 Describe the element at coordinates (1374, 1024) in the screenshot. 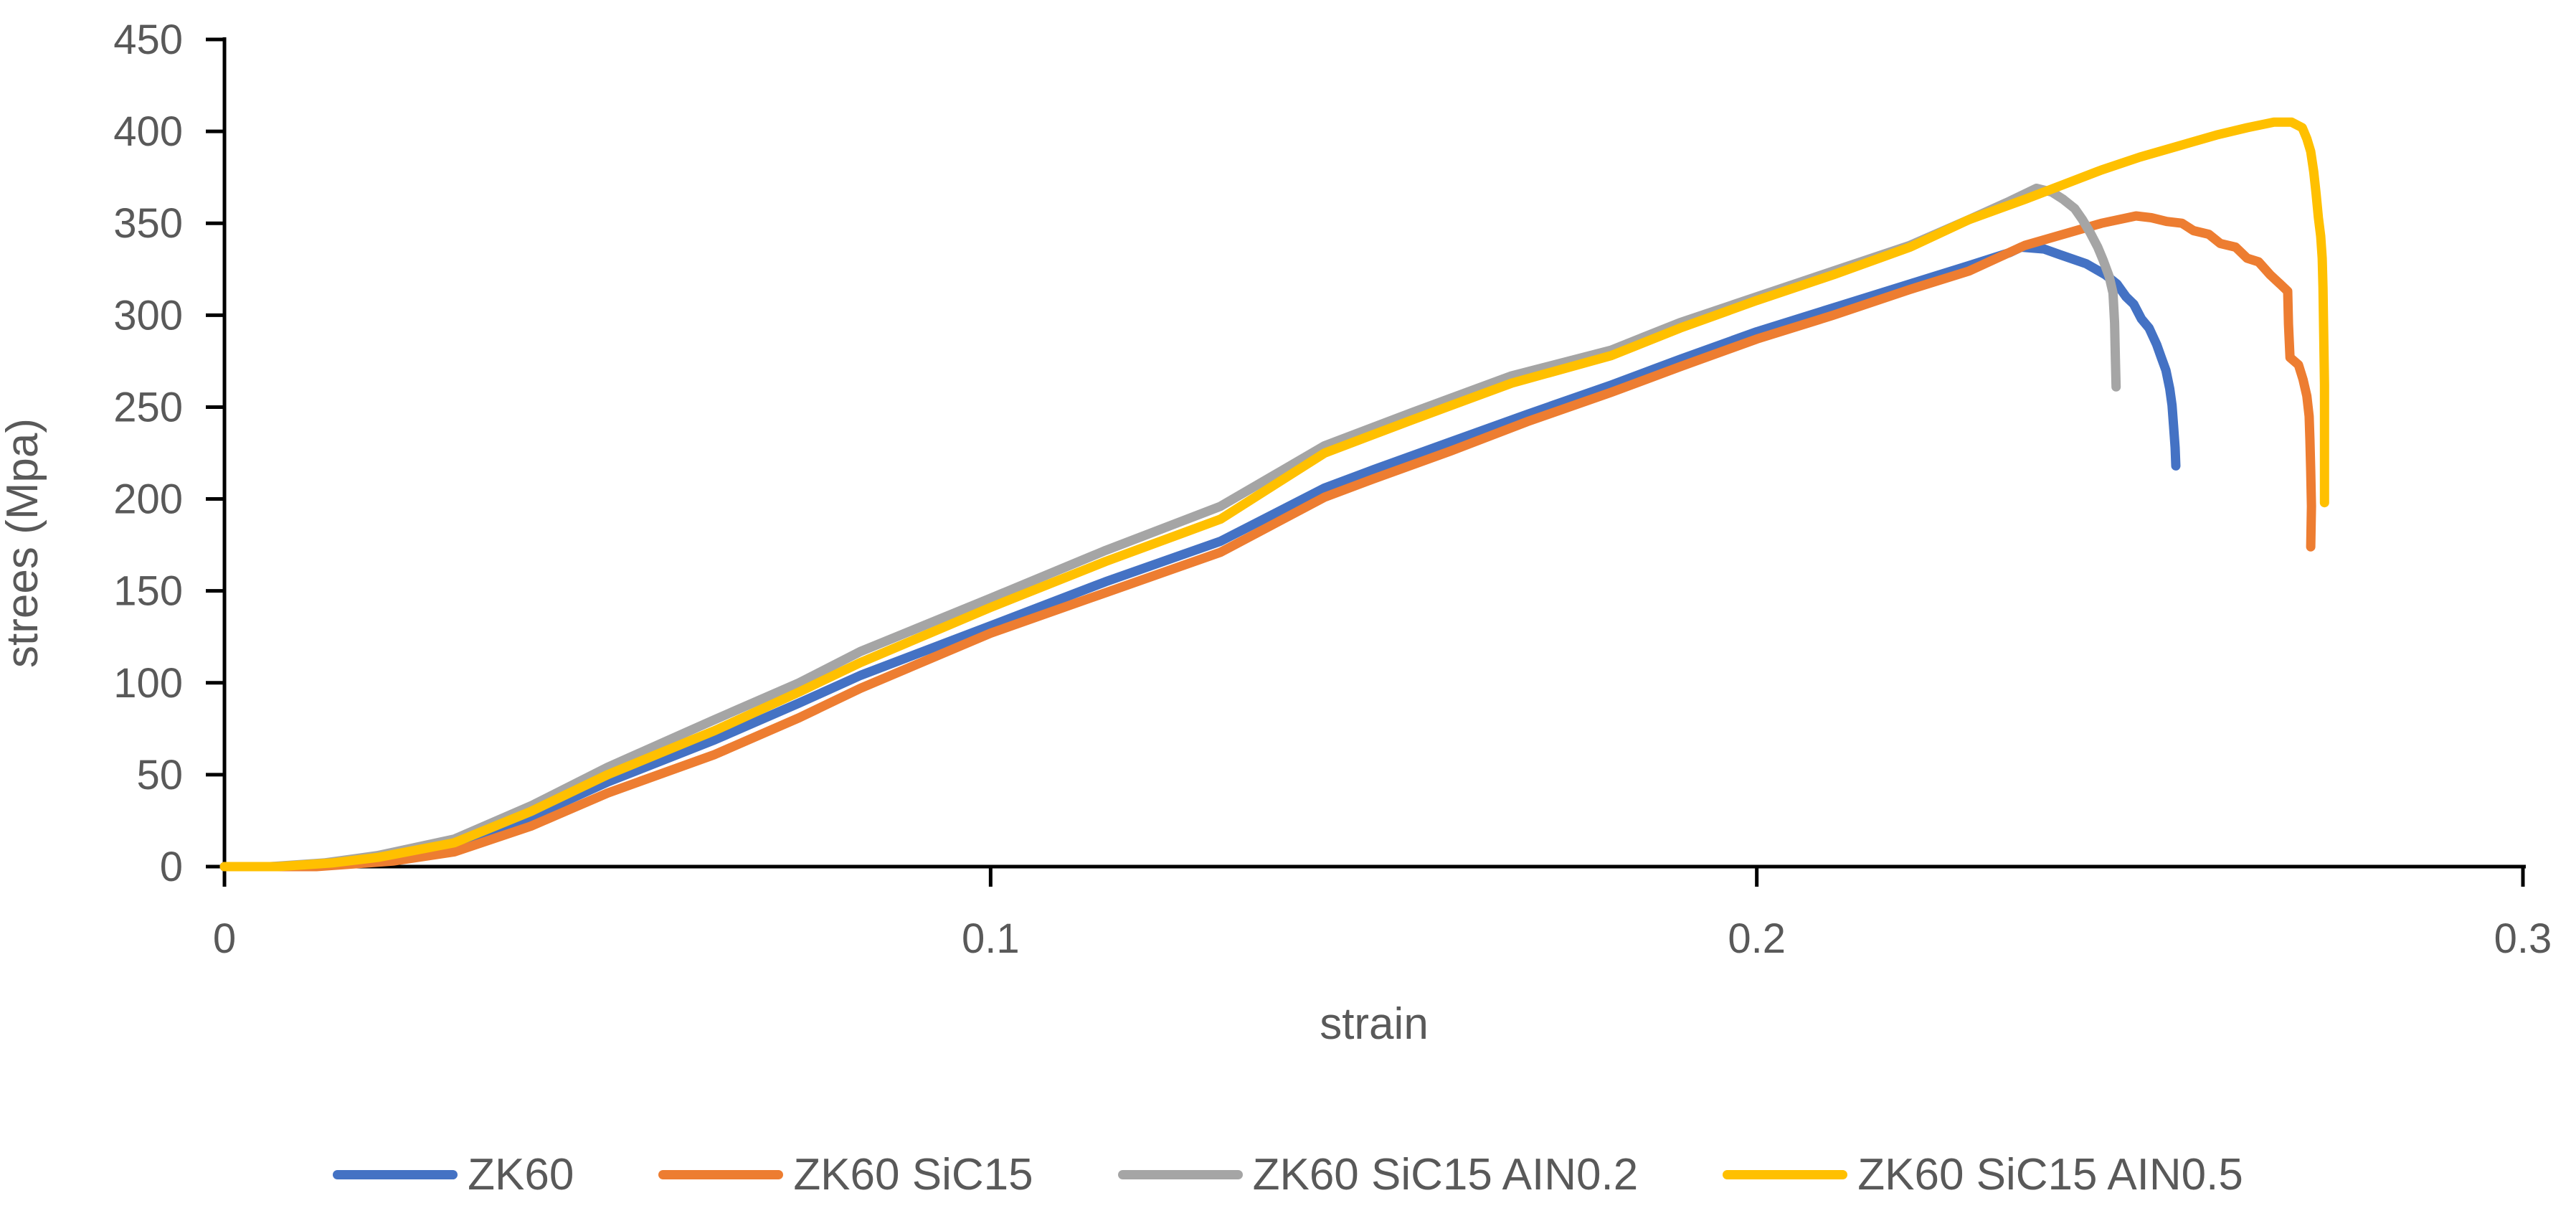

I see `x-axis-title: strain` at that location.